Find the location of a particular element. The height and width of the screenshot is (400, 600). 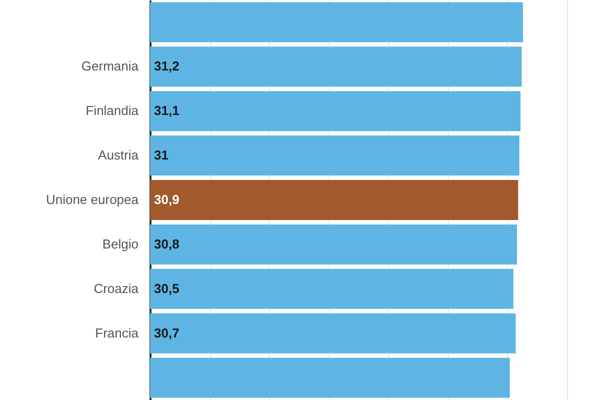

y-tick-label: Unione europea is located at coordinates (93, 199).